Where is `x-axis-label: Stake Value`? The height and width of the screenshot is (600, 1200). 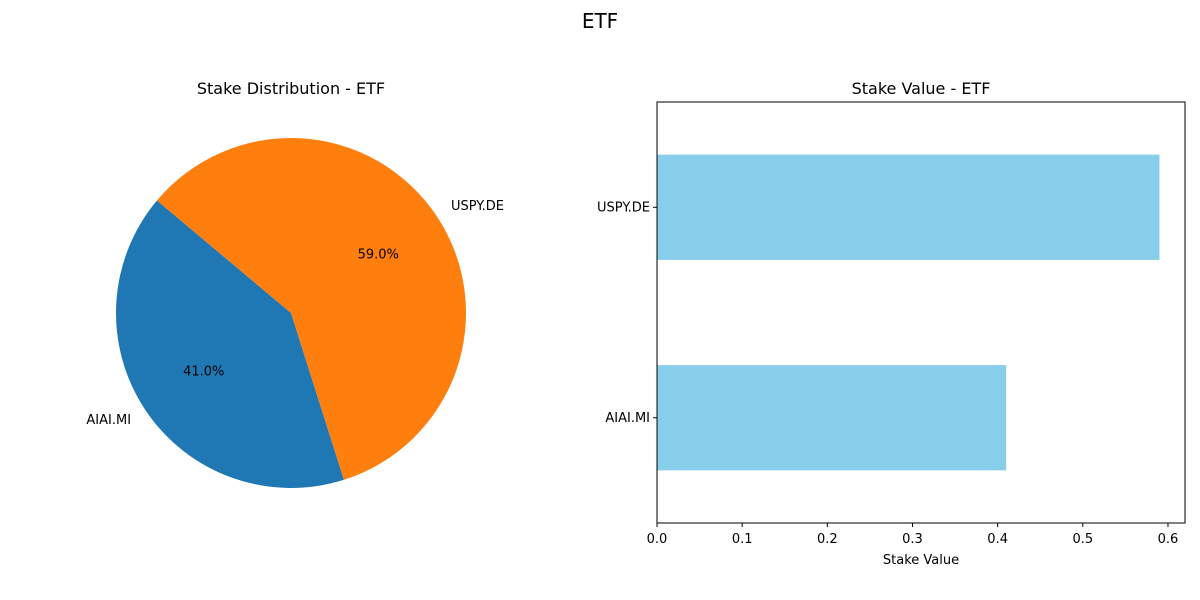
x-axis-label: Stake Value is located at coordinates (921, 560).